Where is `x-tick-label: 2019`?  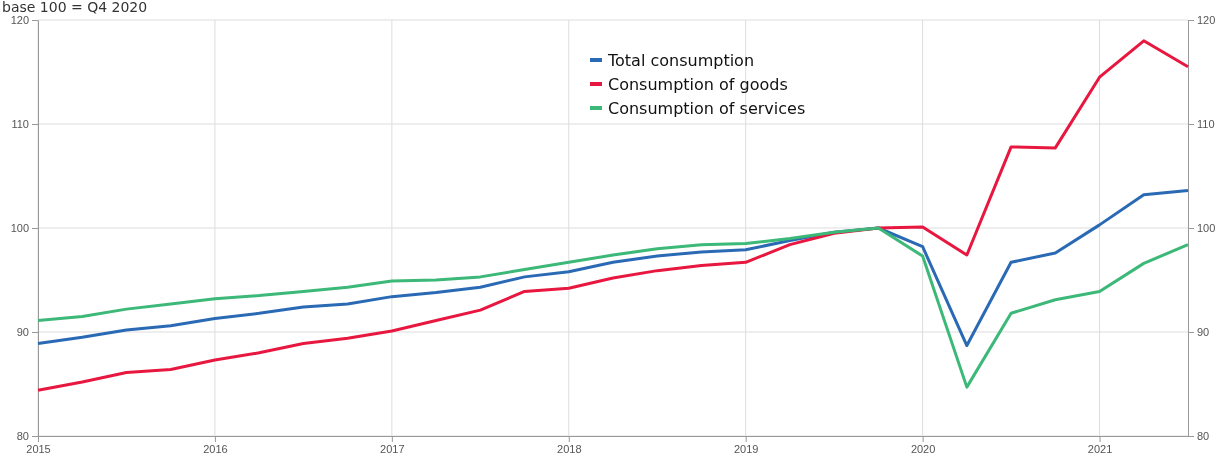 x-tick-label: 2019 is located at coordinates (746, 448).